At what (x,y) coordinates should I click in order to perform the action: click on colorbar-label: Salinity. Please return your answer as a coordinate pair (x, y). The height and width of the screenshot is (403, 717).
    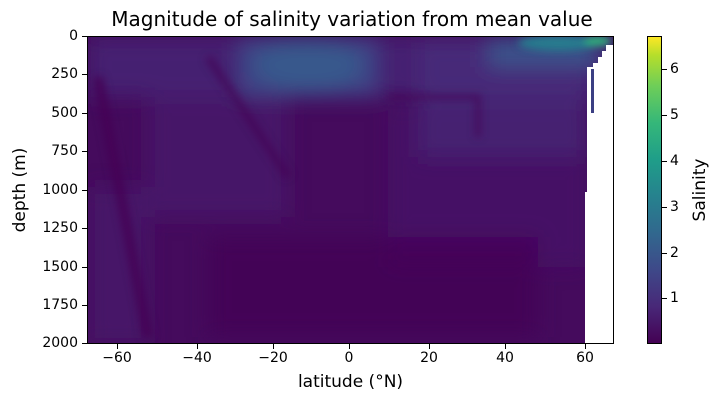
    Looking at the image, I should click on (700, 190).